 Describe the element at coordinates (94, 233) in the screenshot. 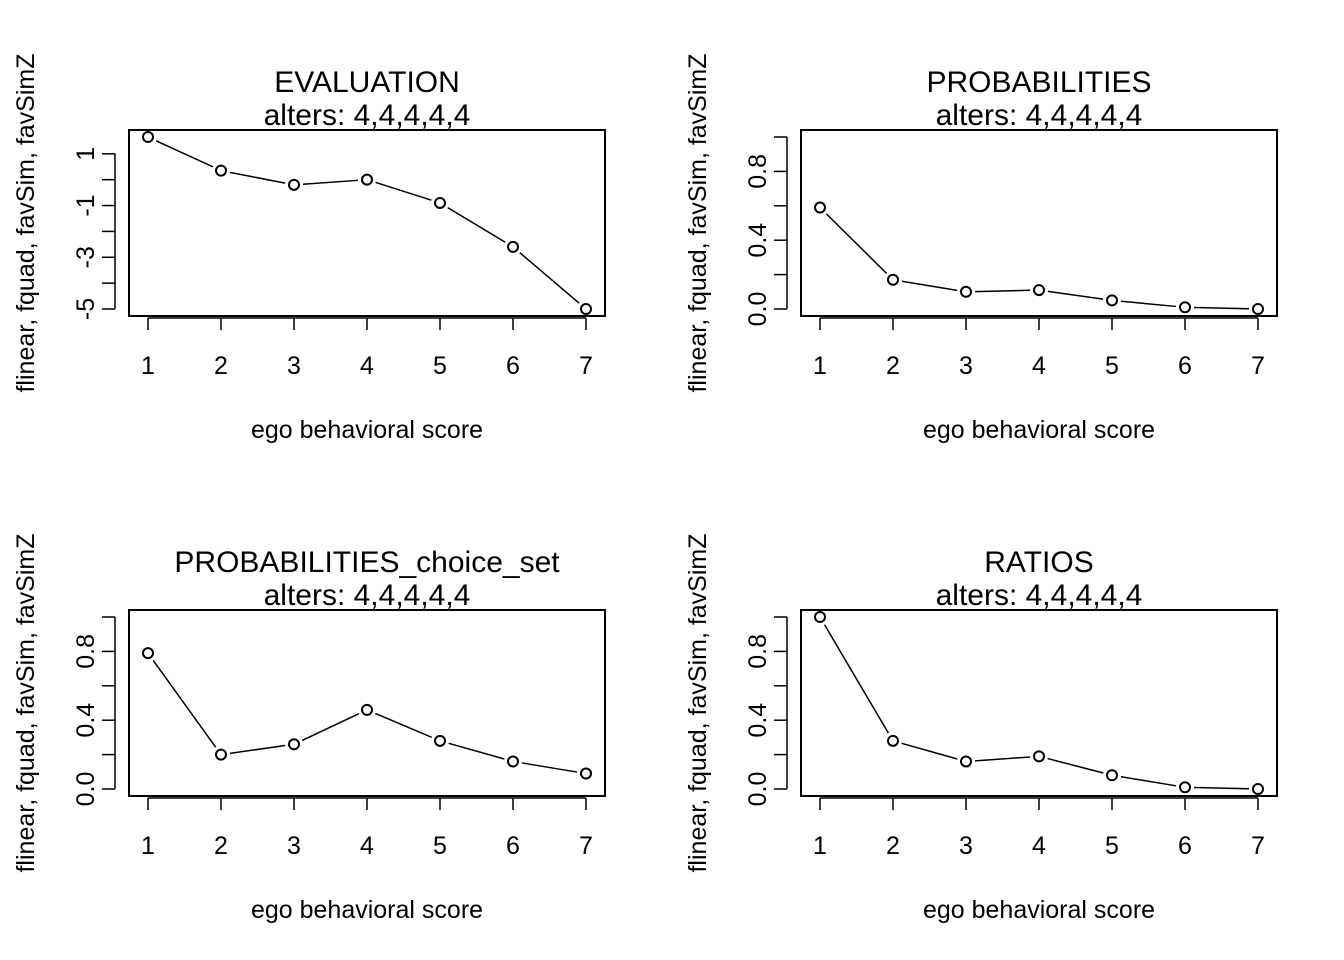

I see `y-axis: -5 -3 -1 1` at that location.